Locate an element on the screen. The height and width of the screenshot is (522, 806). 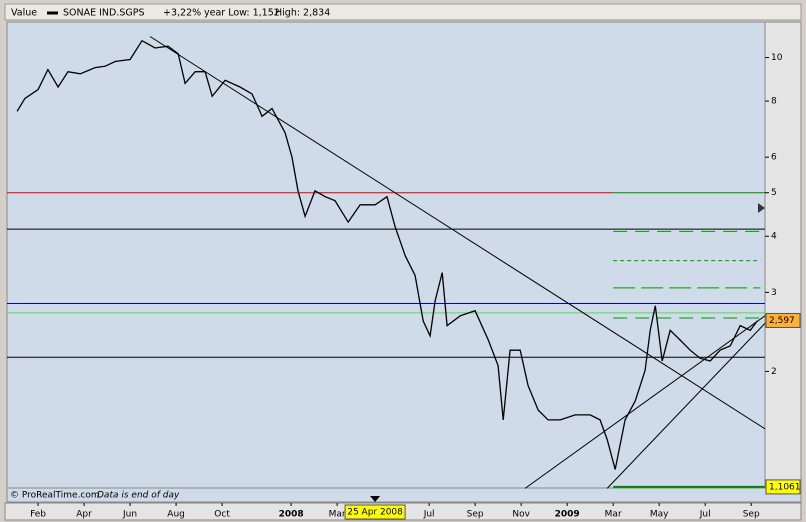
x-tick-label: 2008 is located at coordinates (291, 515).